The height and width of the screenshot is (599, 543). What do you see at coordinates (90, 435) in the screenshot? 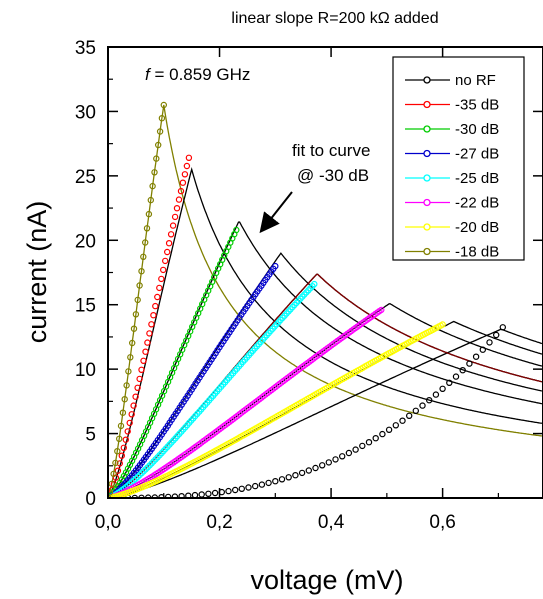
I see `y-tick-label: 5` at bounding box center [90, 435].